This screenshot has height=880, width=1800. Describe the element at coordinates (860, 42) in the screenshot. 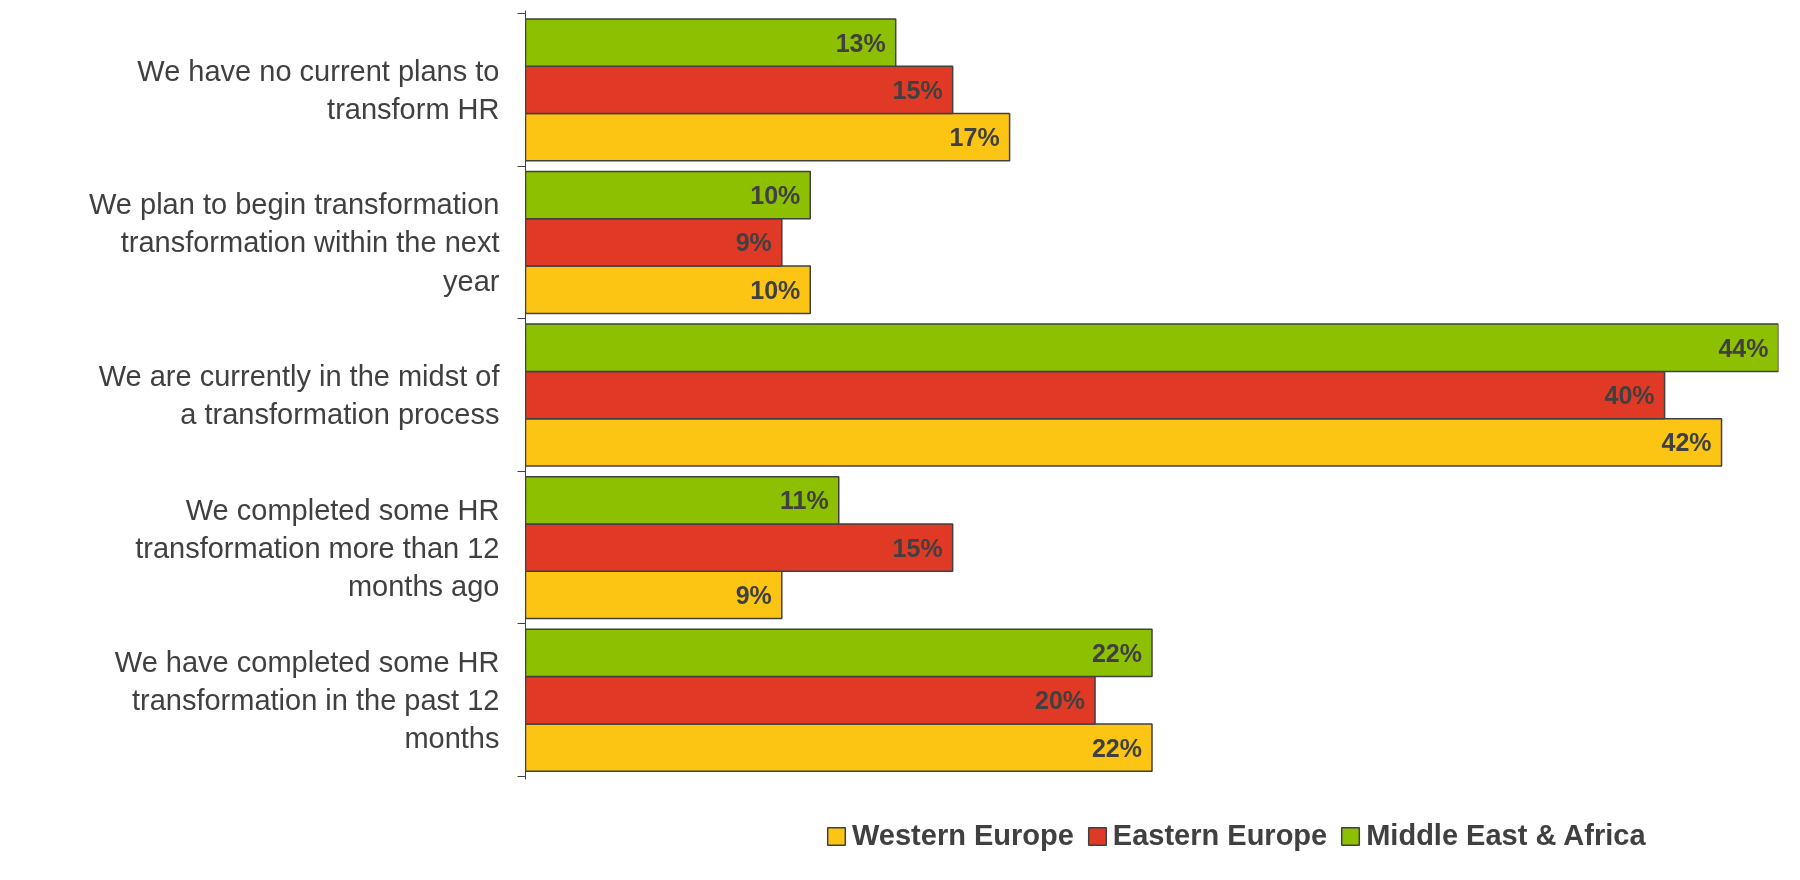

I see `data-label: 13%` at that location.